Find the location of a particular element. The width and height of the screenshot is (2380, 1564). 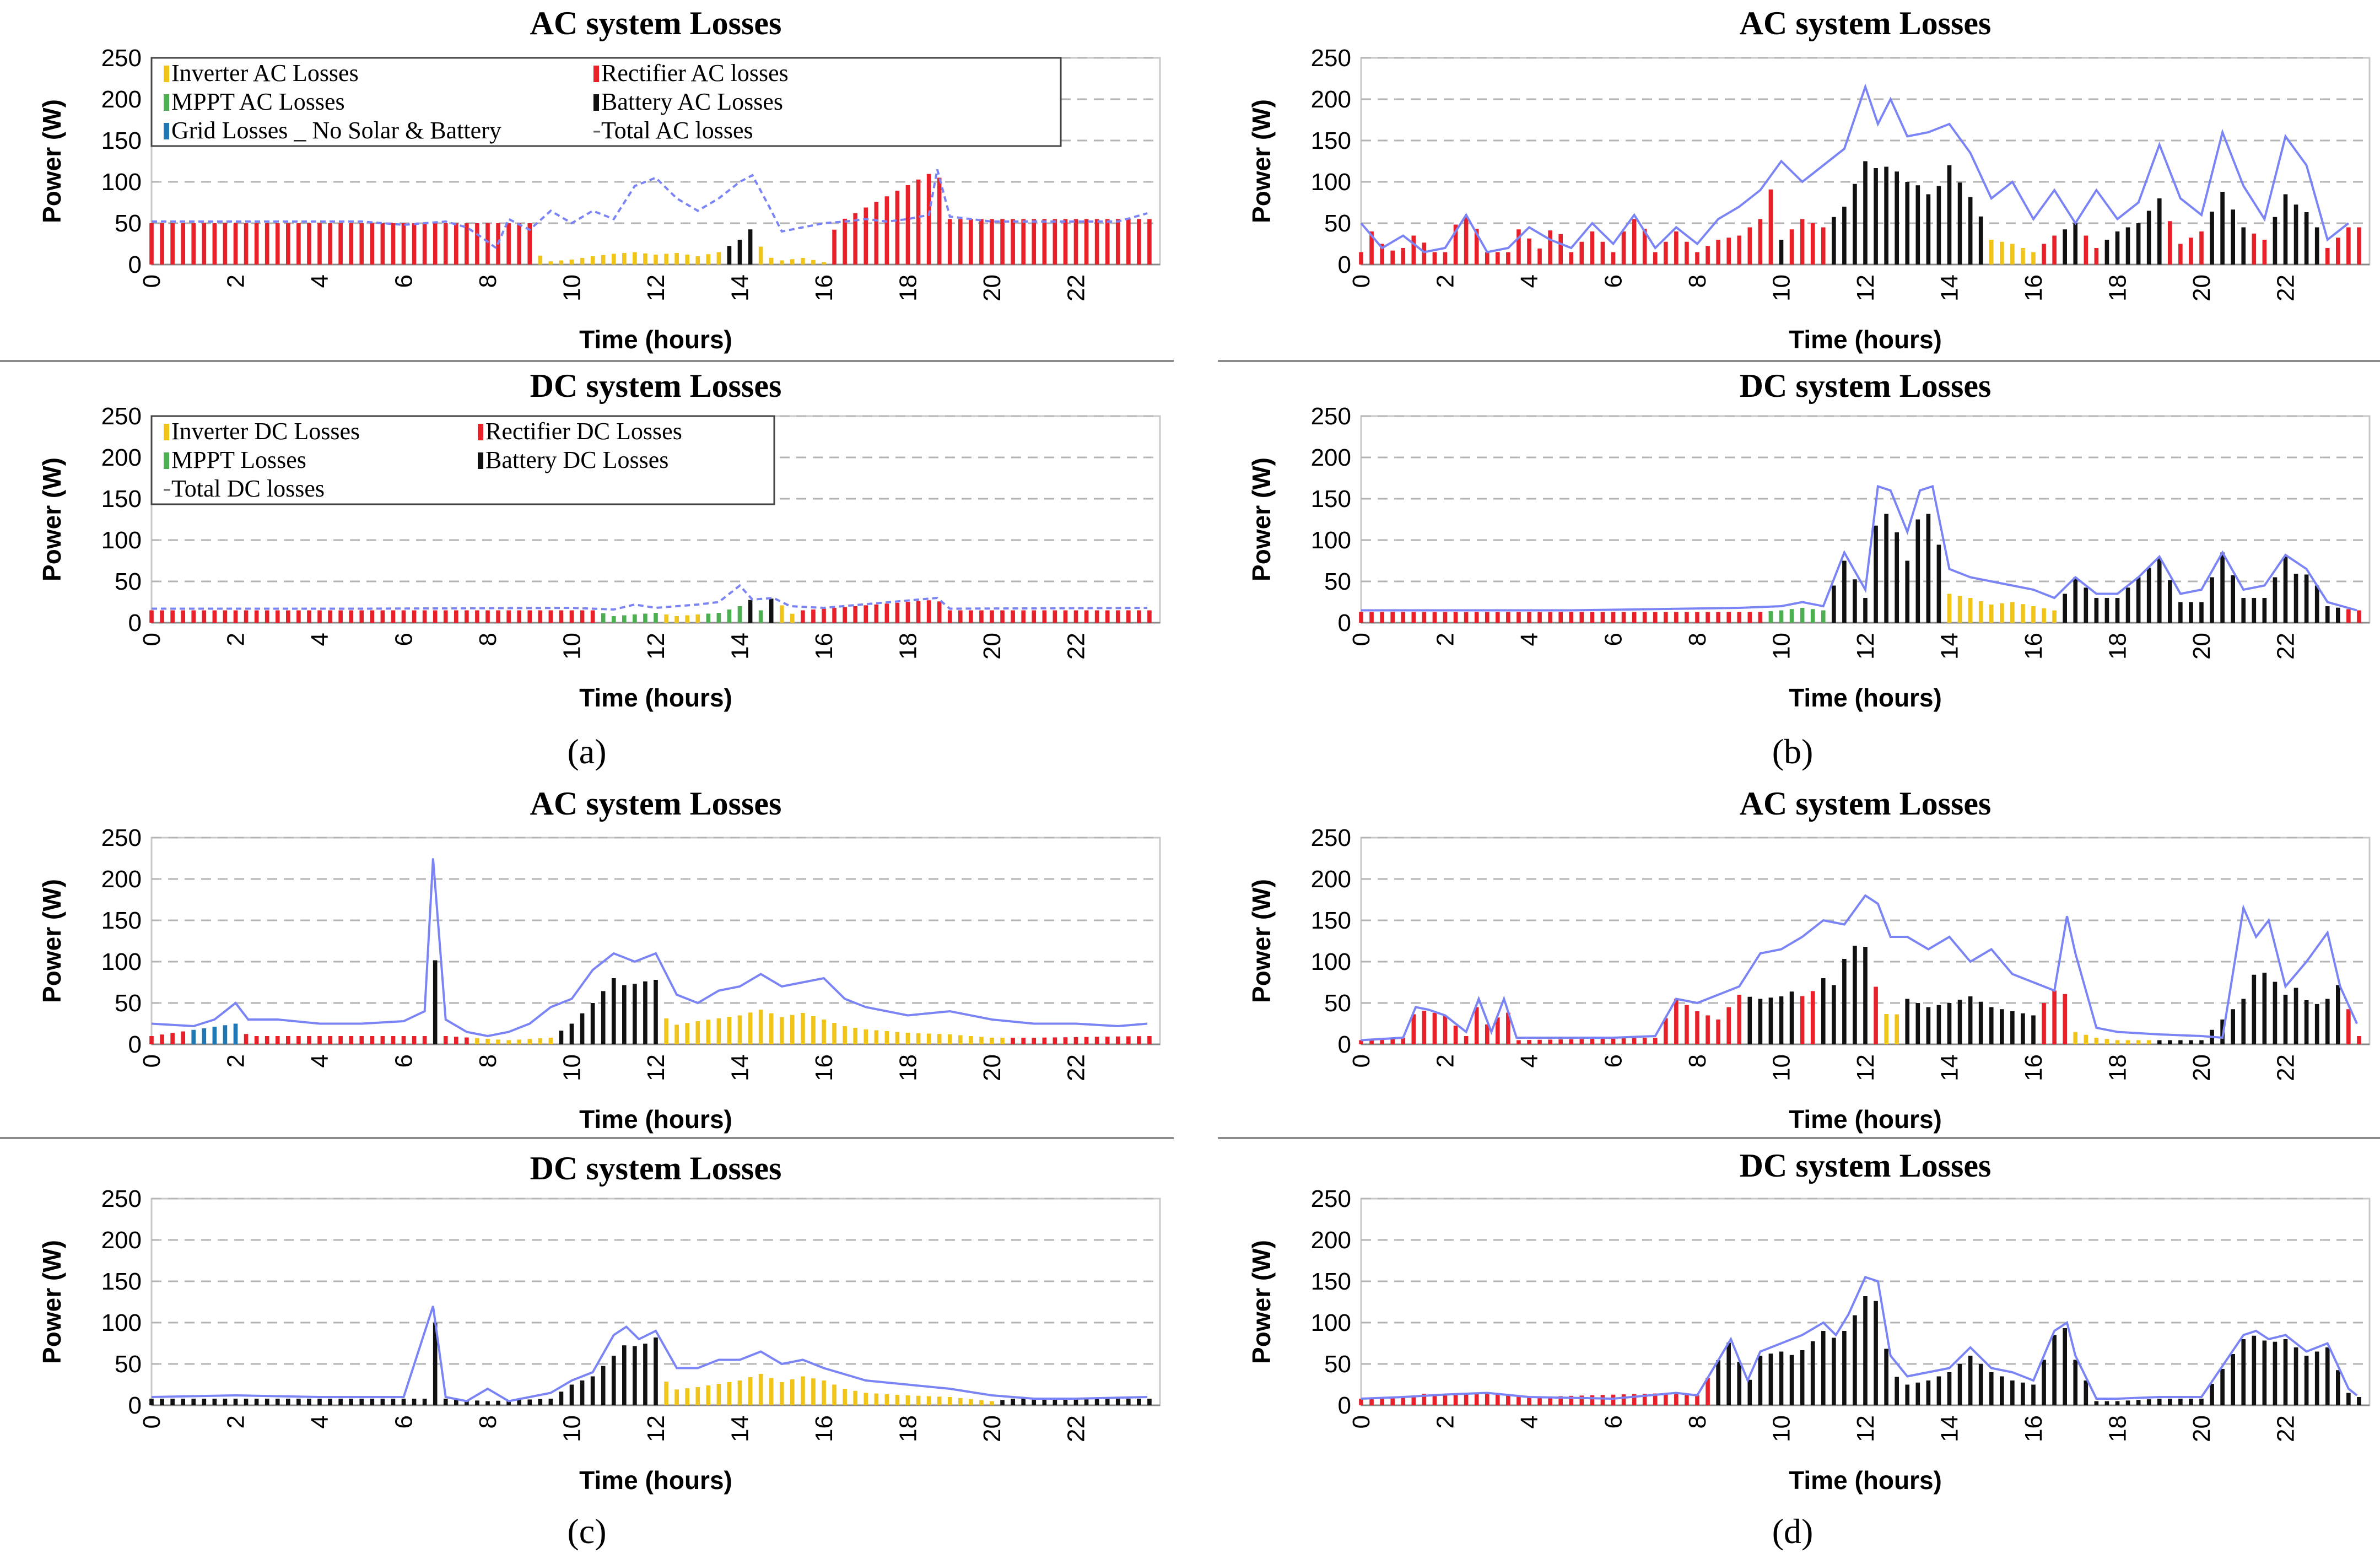

total-losses-line is located at coordinates (1859, 968).